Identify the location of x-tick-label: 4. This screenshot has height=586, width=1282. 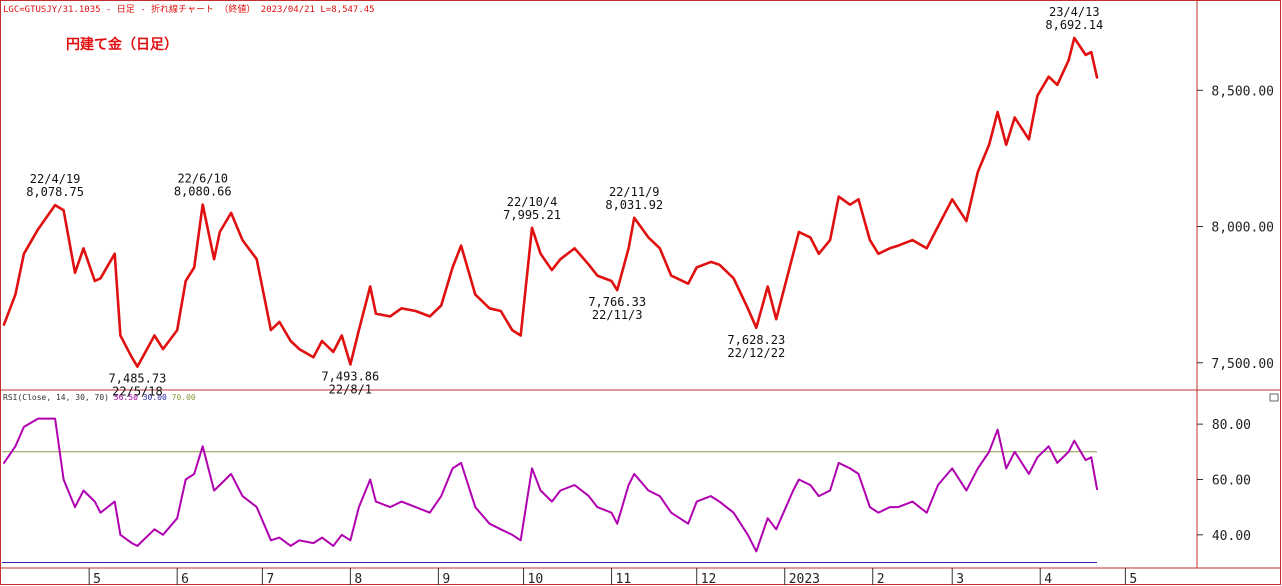
(1048, 579).